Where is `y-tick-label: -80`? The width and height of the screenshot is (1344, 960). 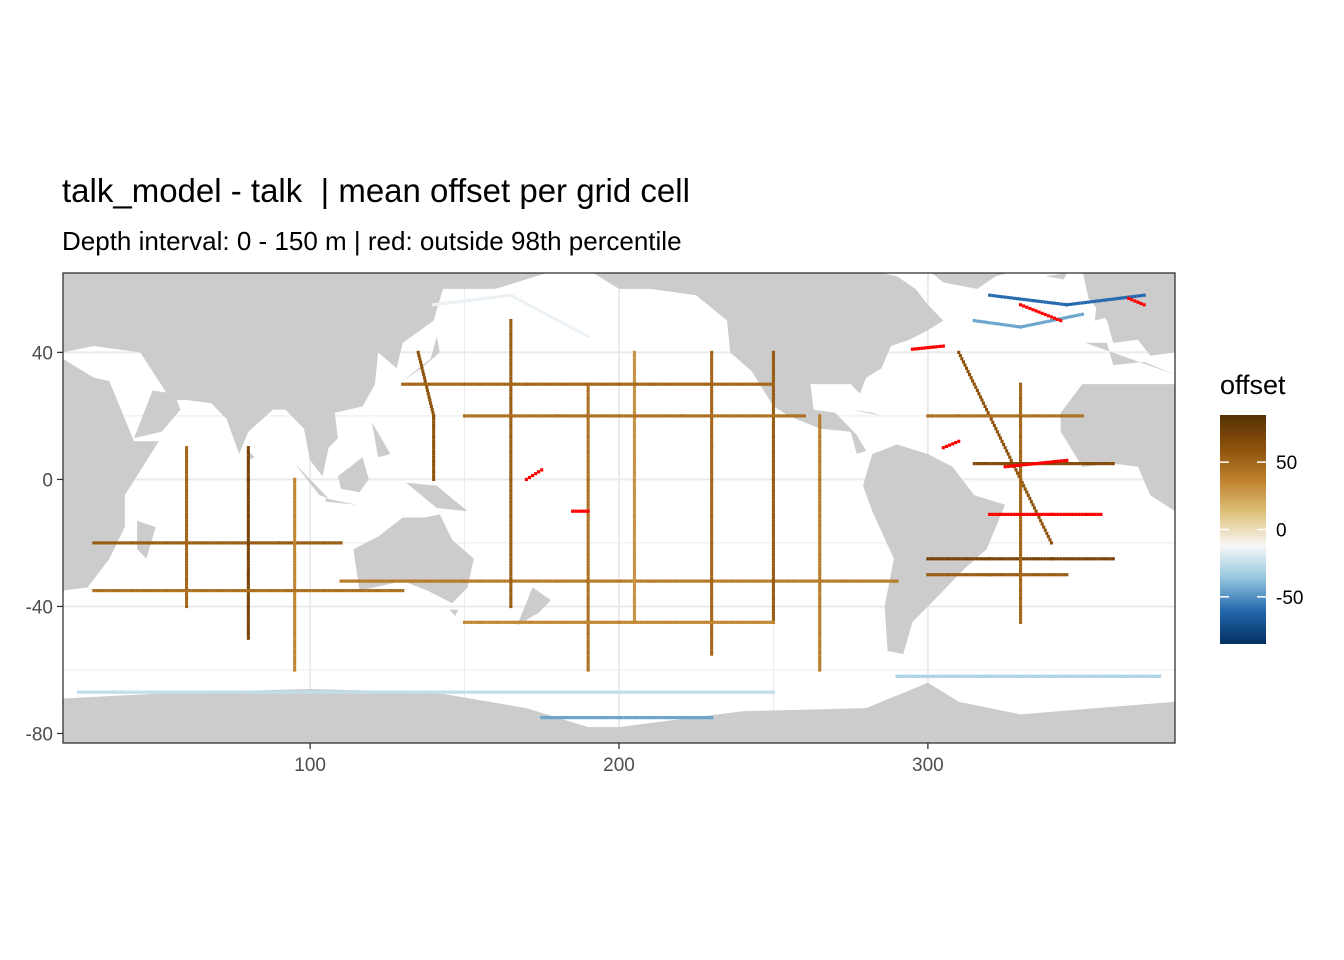
y-tick-label: -80 is located at coordinates (39, 734).